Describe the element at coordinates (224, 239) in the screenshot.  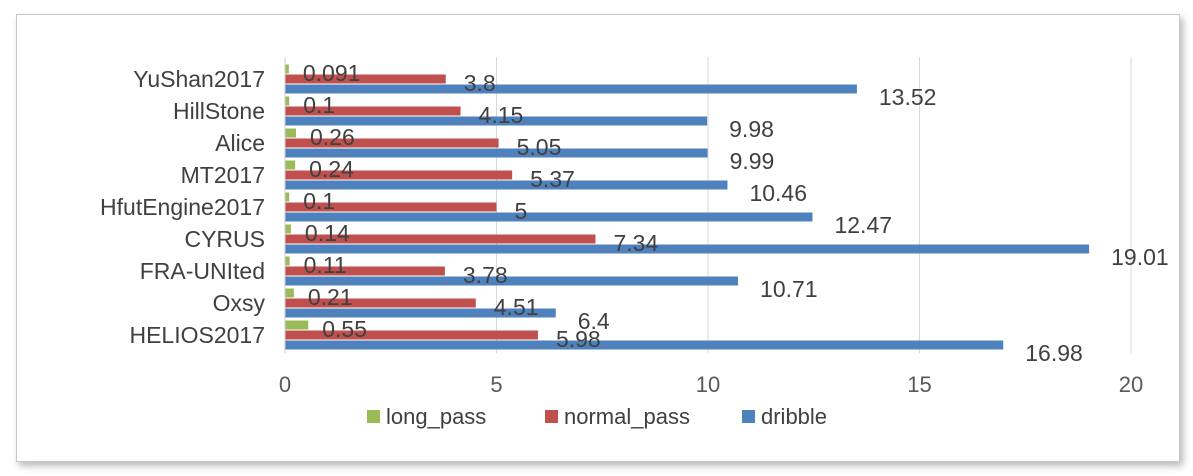
I see `category-label-cyrus: CYRUS` at that location.